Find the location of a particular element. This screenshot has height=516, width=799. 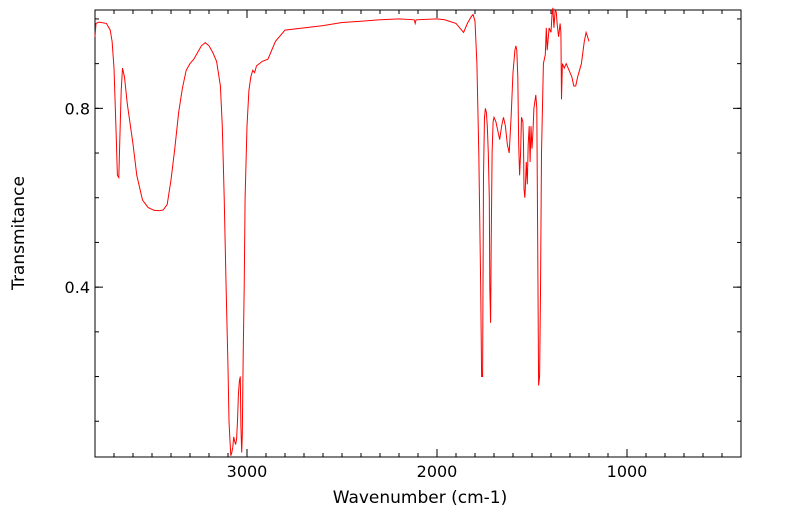

x-tick-label: 2000 is located at coordinates (437, 471).